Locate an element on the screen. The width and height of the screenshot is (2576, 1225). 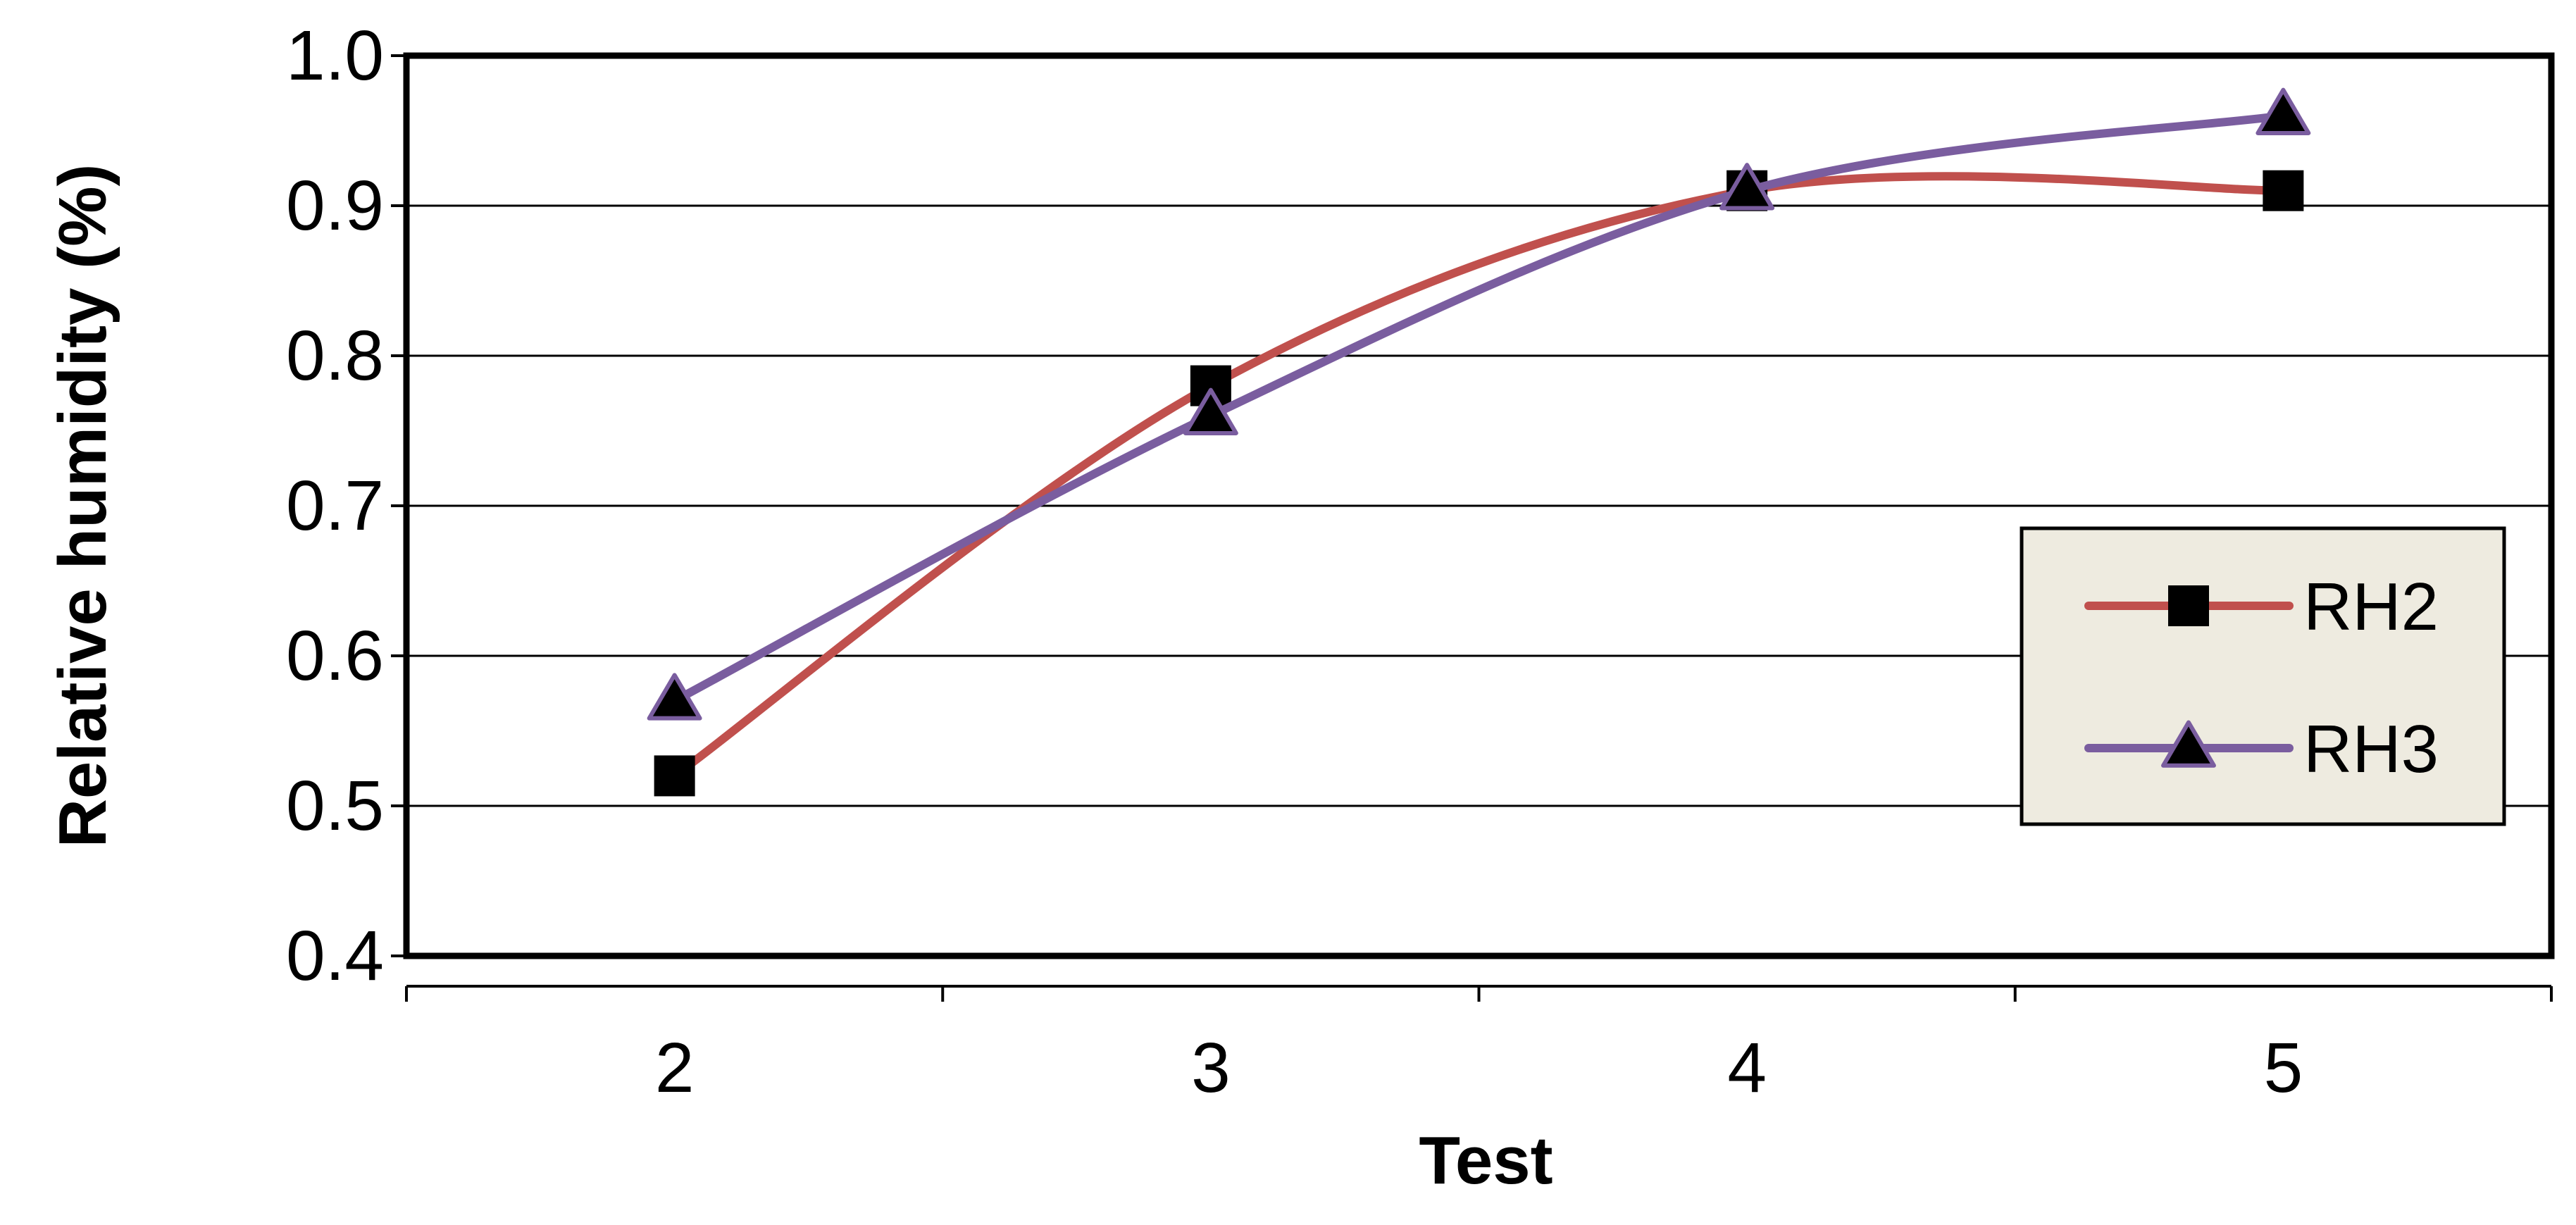
legend: RH2 RH3 is located at coordinates (2263, 676).